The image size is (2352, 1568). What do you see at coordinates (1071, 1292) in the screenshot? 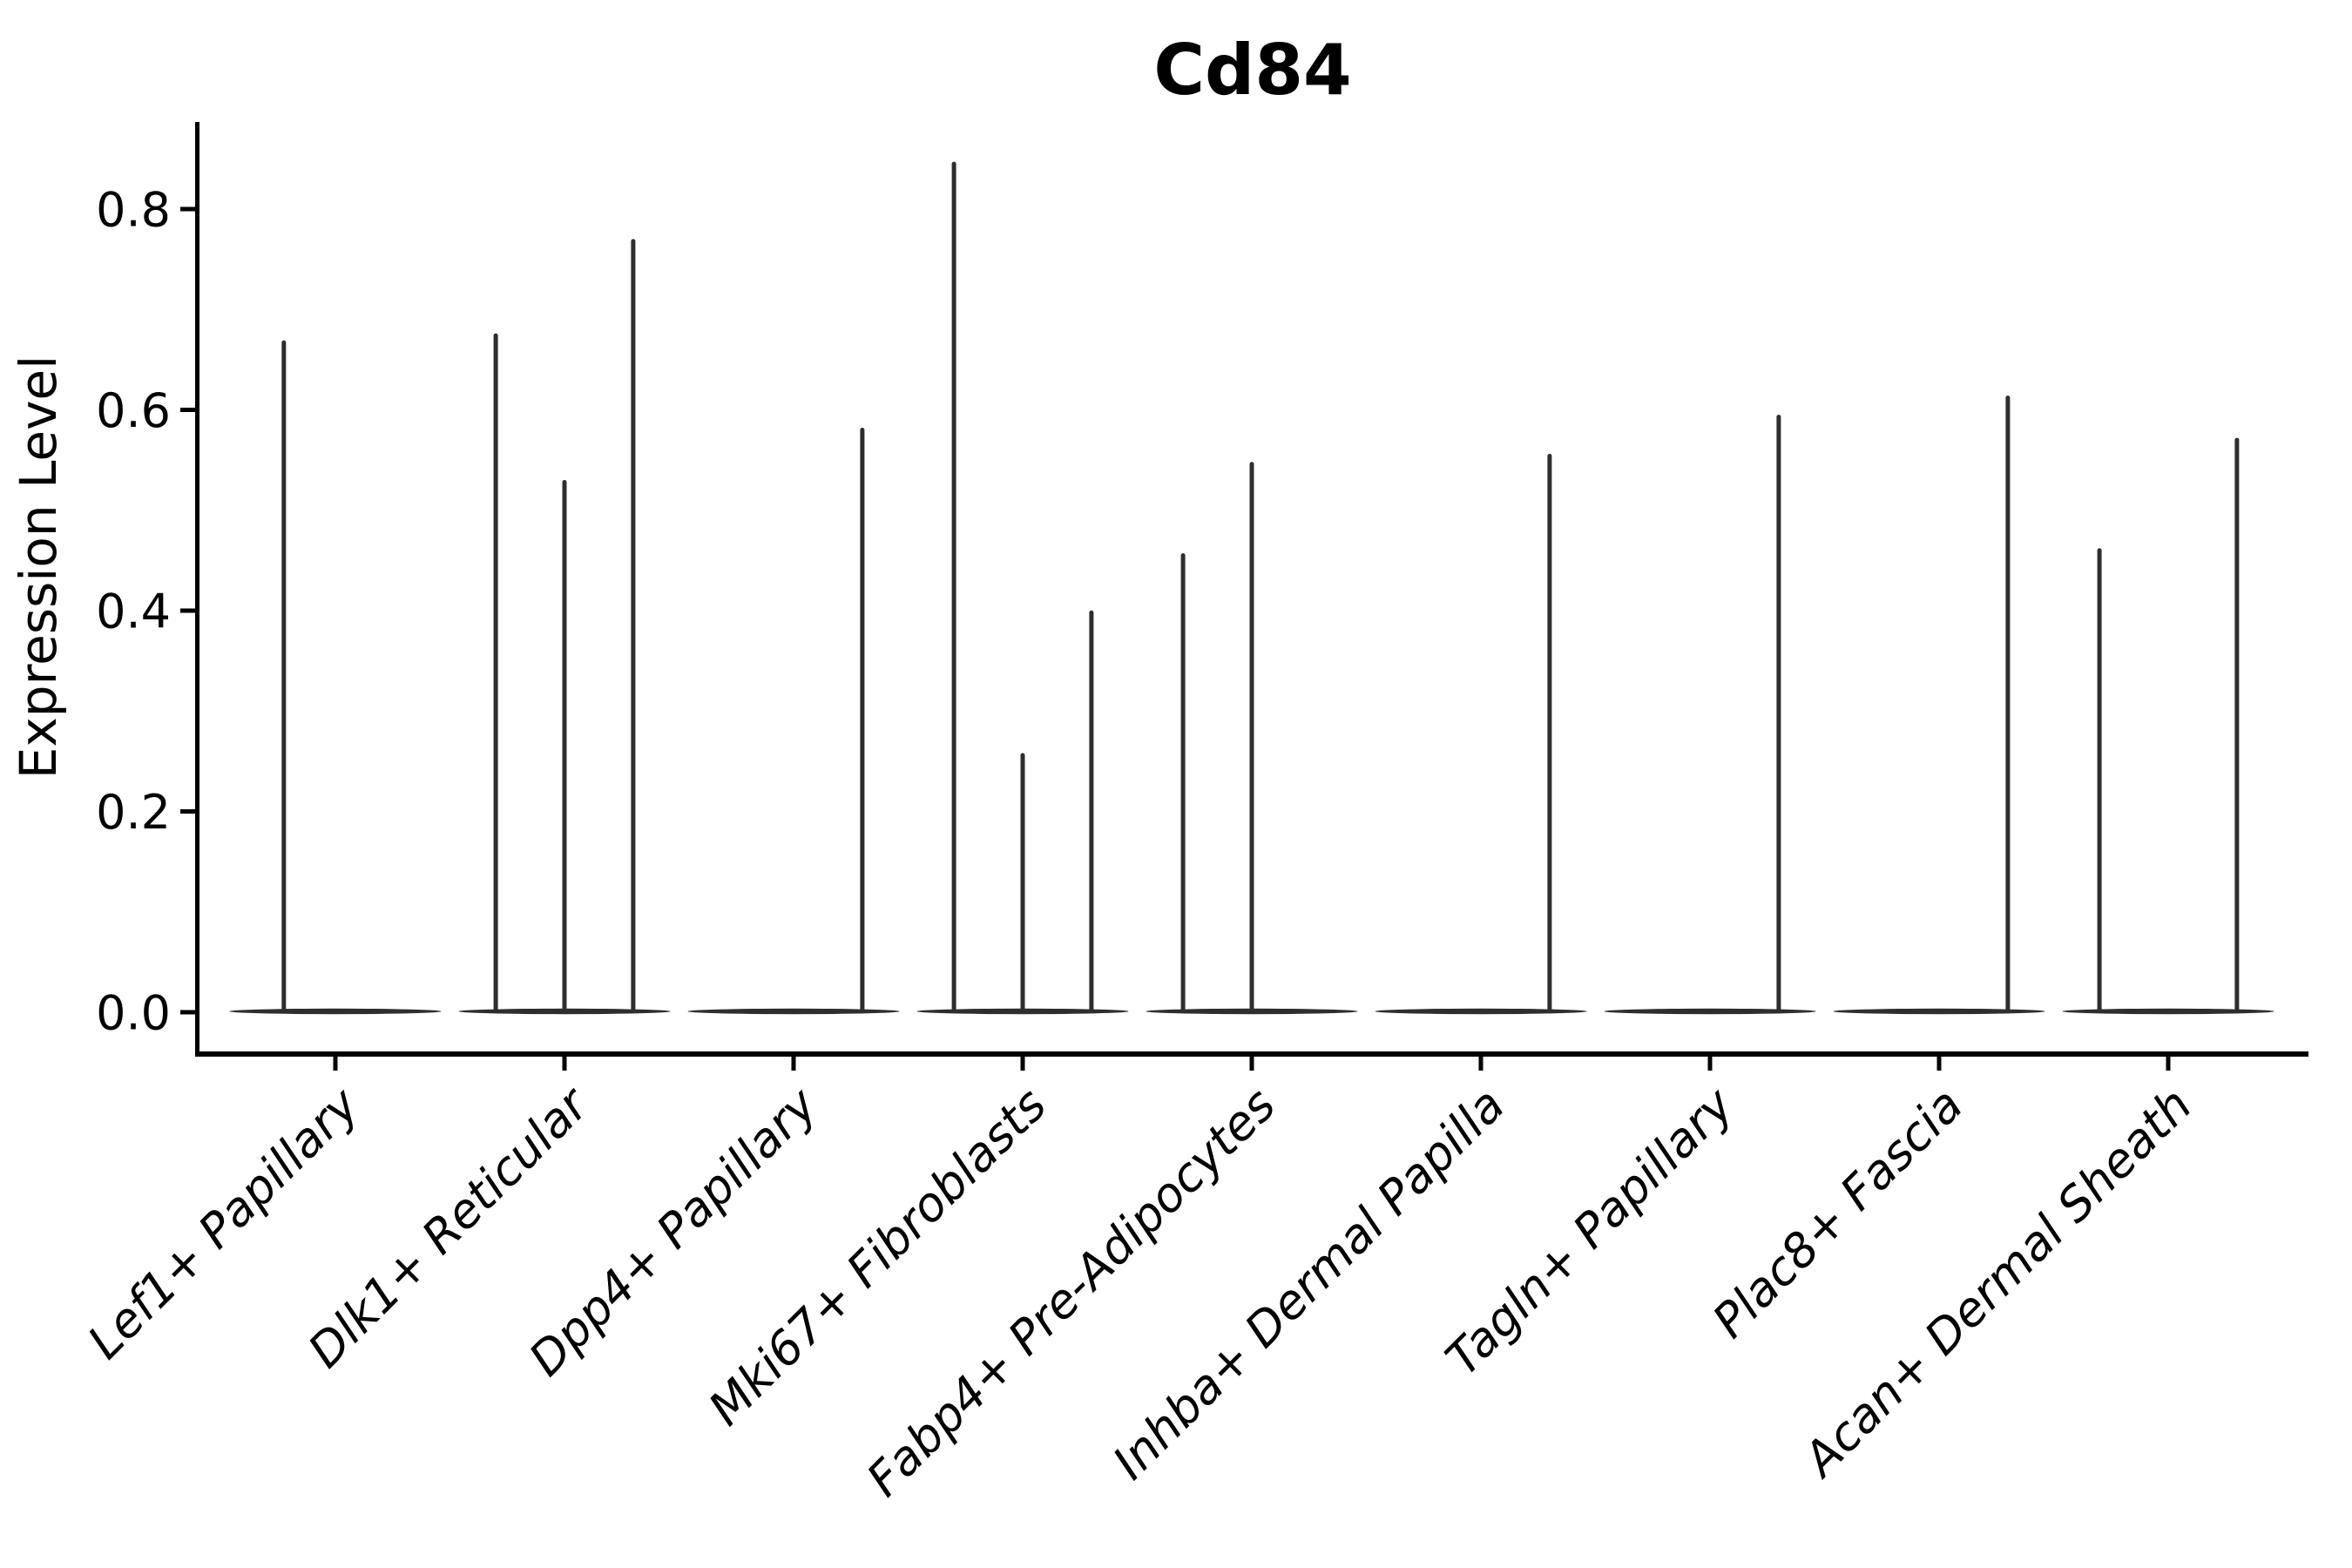
I see `x-tick-label: Fabp4+ Pre-Adipocytes` at bounding box center [1071, 1292].